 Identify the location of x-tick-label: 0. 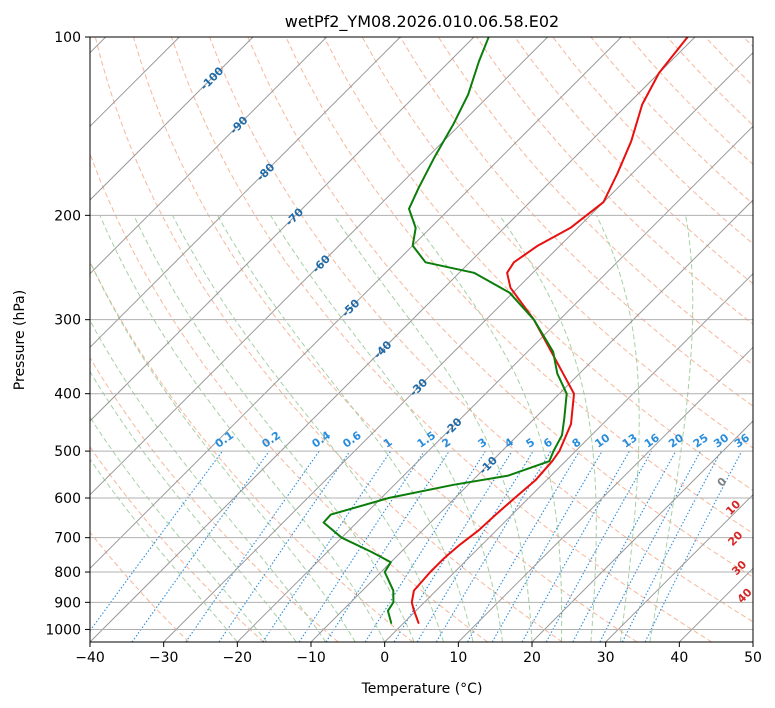
(384, 658).